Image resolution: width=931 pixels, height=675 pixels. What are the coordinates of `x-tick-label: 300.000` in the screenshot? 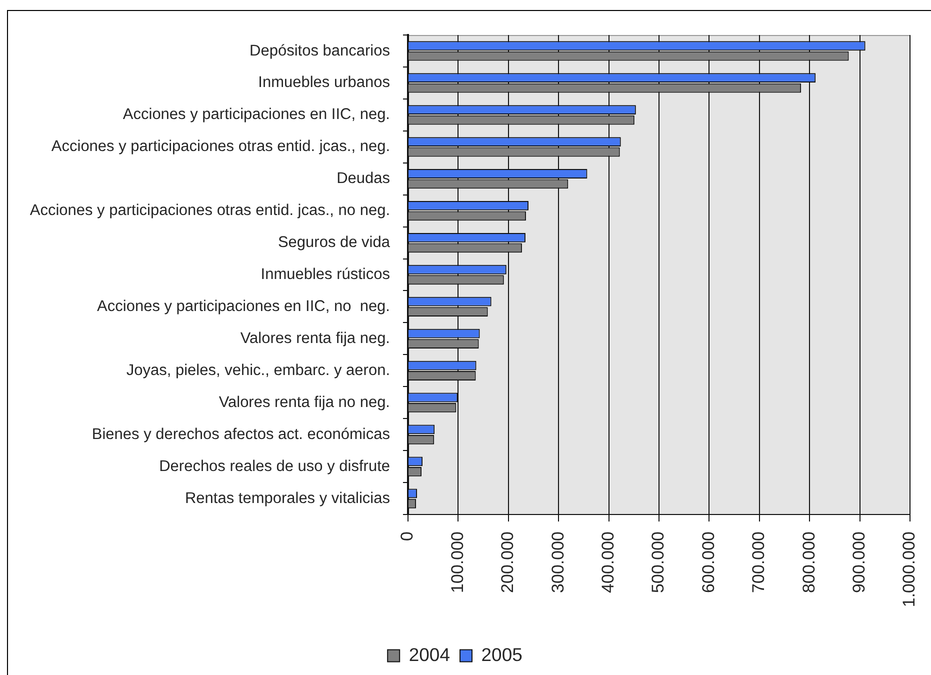 It's located at (558, 562).